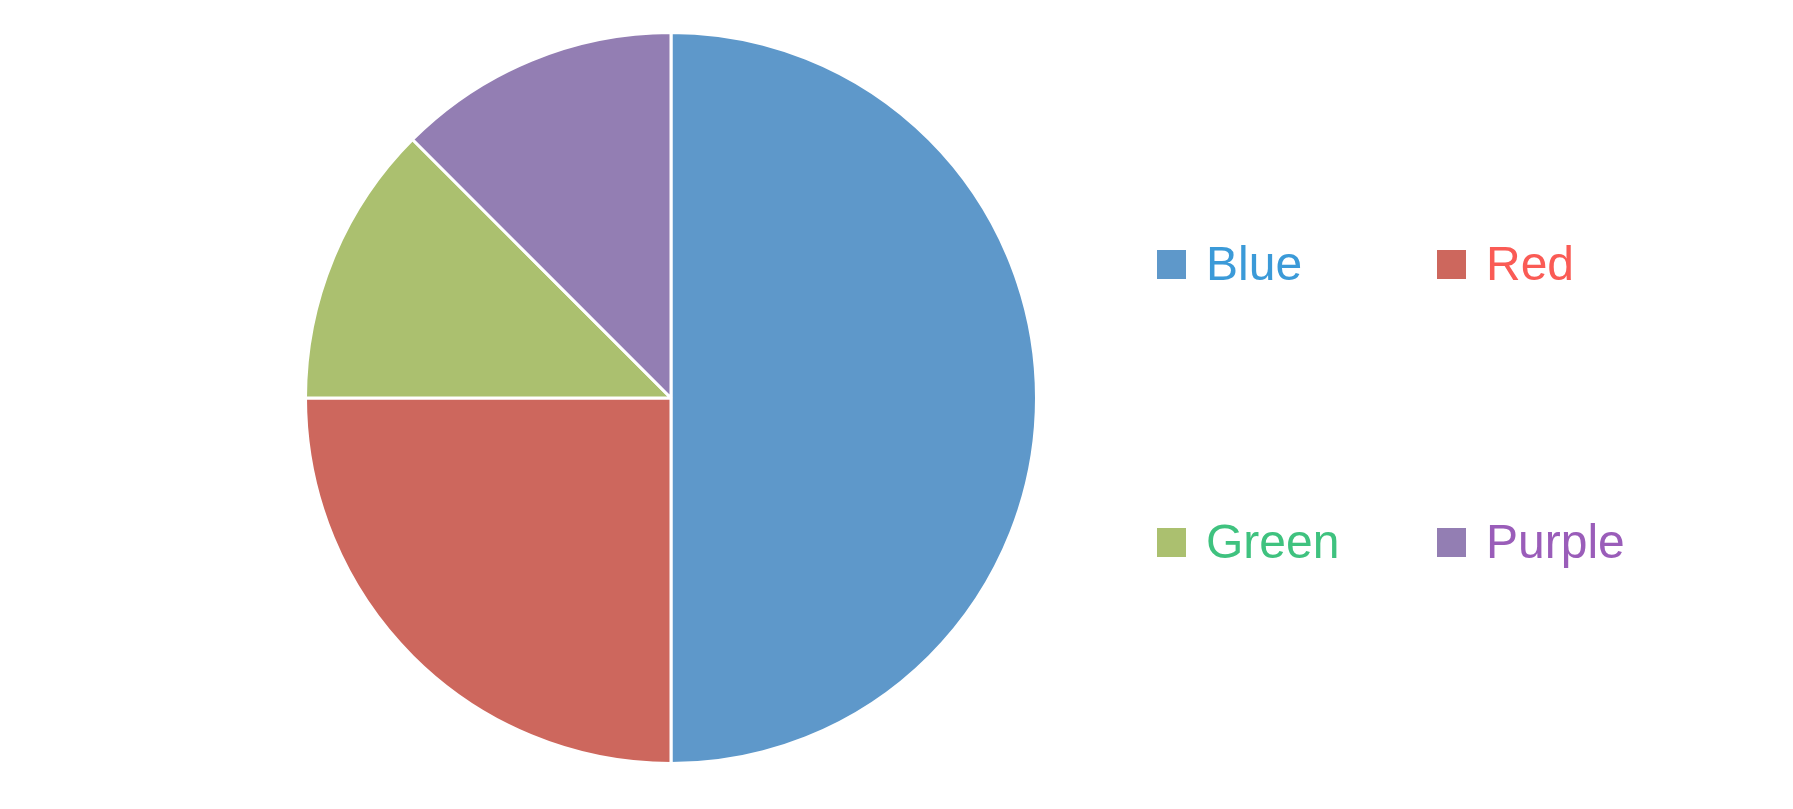  I want to click on legend-label: Blue, so click(1254, 264).